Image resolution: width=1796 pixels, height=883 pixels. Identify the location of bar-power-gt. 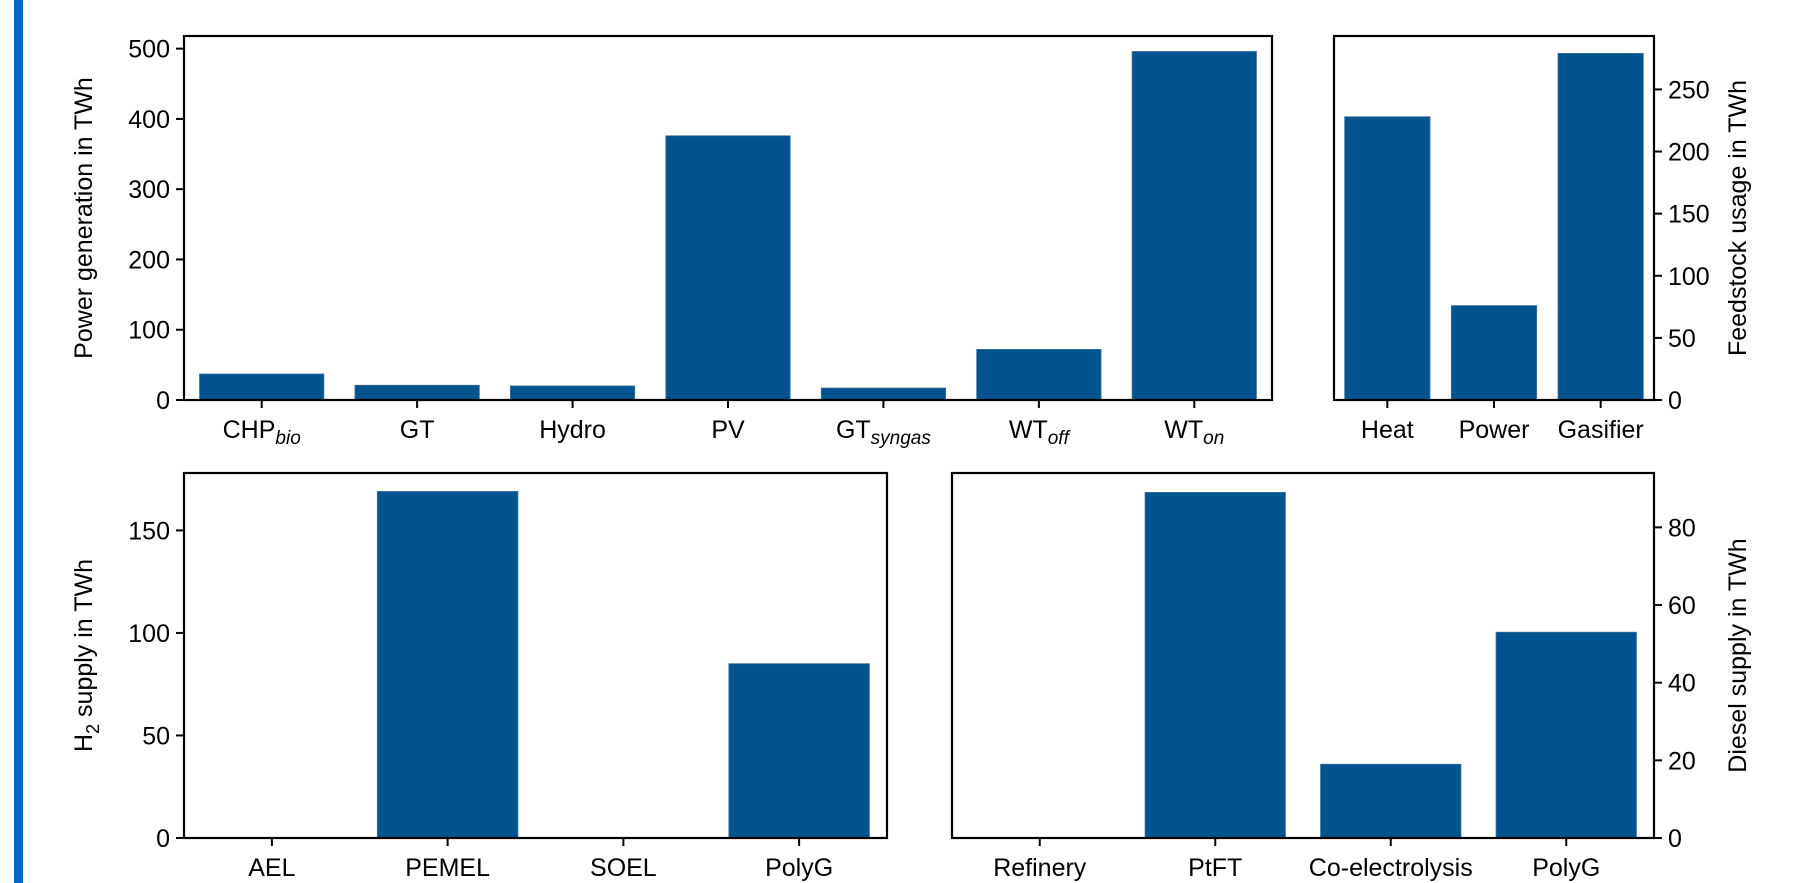
(417, 392).